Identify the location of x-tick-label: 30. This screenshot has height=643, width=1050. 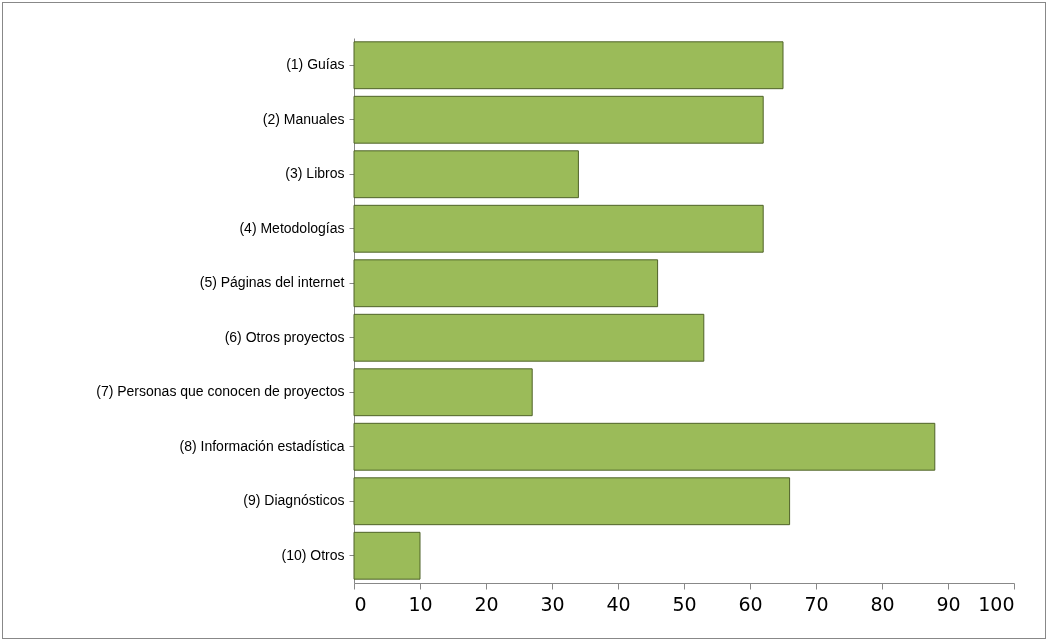
(552, 603).